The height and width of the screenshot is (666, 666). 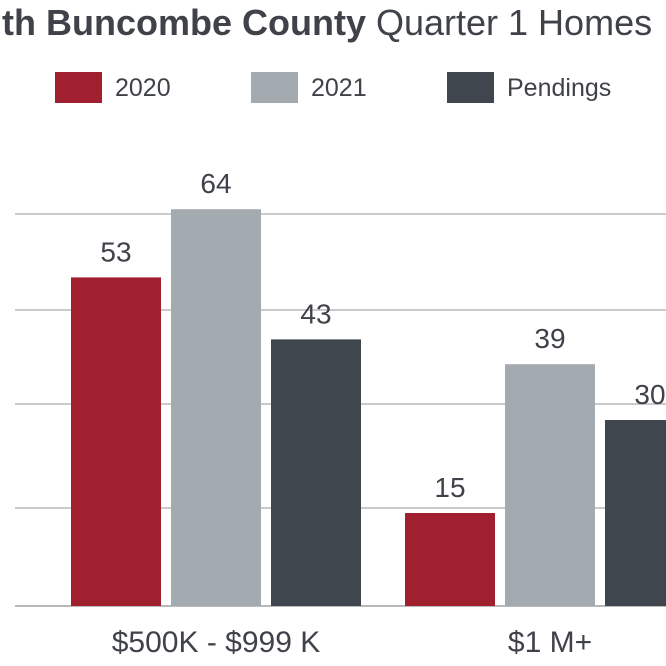 What do you see at coordinates (216, 642) in the screenshot?
I see `x-tick-label-500-999: $500K - $999 K` at bounding box center [216, 642].